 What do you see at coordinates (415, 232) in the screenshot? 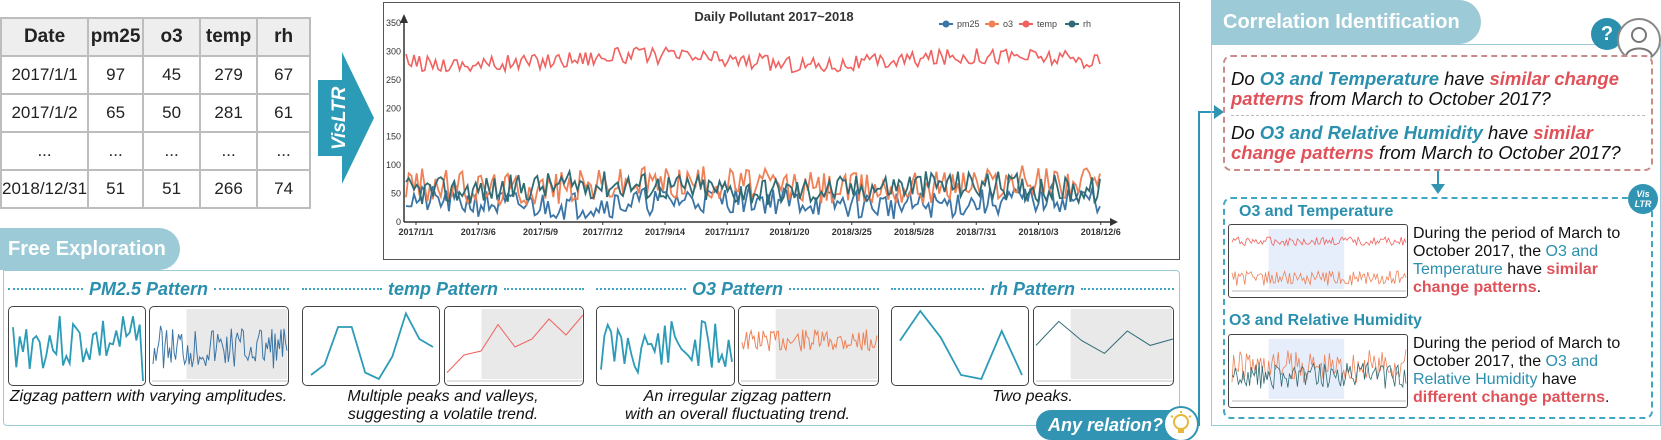
I see `x-tick-label: 2017/1/1` at bounding box center [415, 232].